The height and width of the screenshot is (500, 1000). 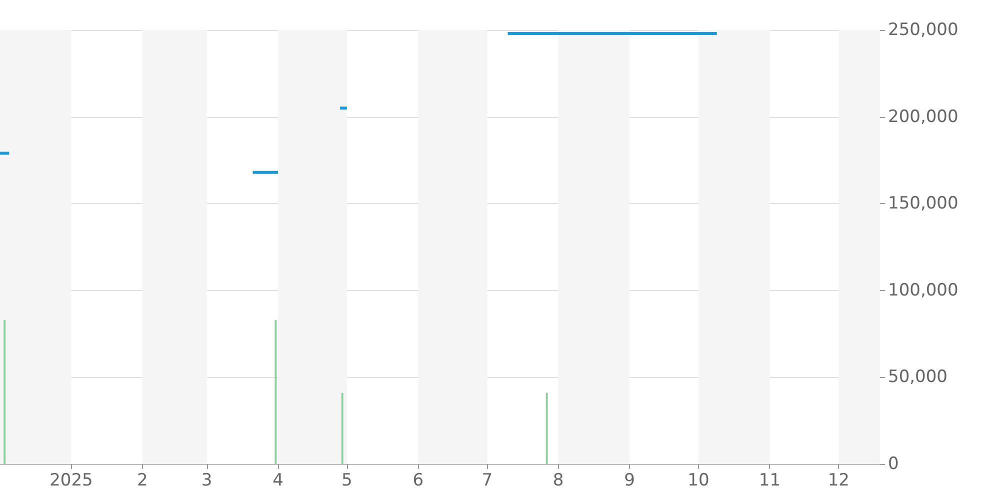 What do you see at coordinates (923, 204) in the screenshot?
I see `y-tick-label: 150,000` at bounding box center [923, 204].